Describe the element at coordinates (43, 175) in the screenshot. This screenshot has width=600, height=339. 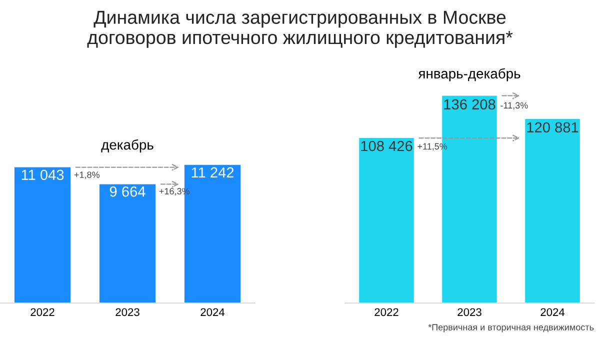
I see `data-label: 11 043` at that location.